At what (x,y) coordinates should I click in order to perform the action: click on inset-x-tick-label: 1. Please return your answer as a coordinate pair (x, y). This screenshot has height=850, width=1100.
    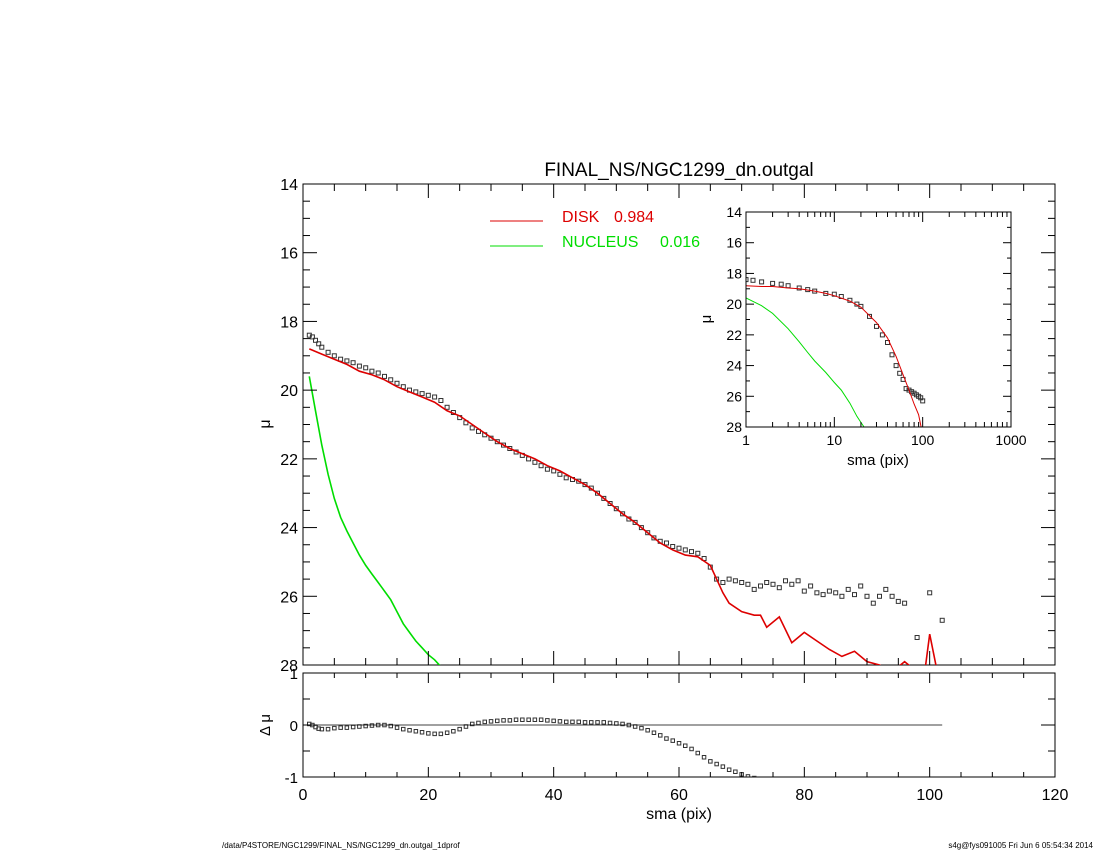
    Looking at the image, I should click on (746, 440).